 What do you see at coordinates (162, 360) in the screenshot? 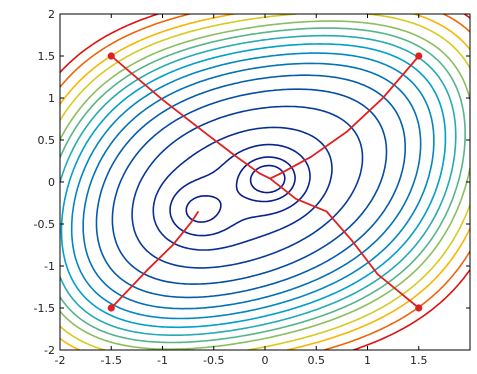
I see `x-tick-label: -1` at bounding box center [162, 360].